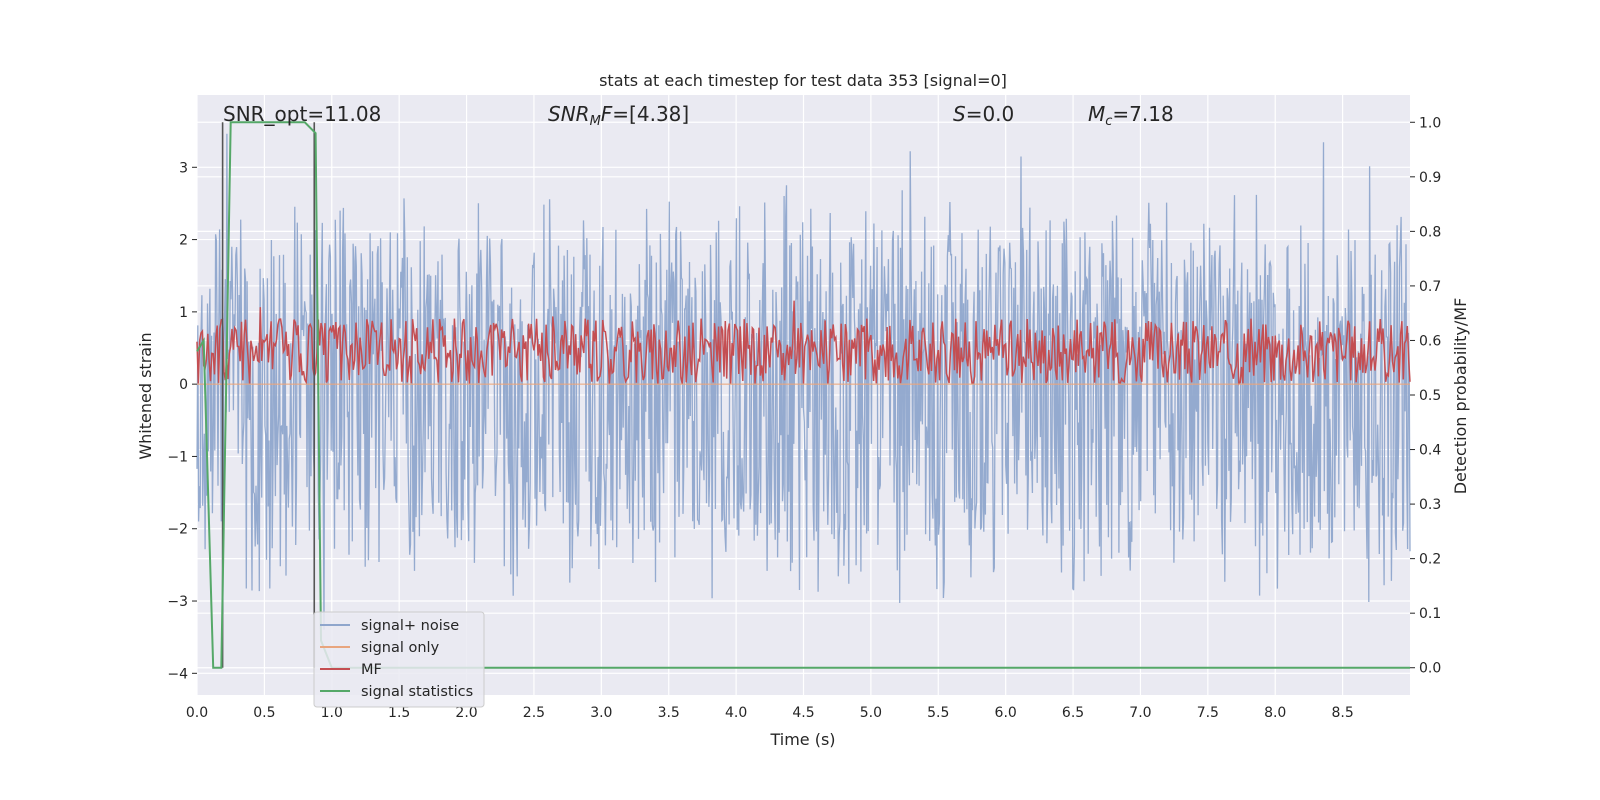 The height and width of the screenshot is (800, 1600). Describe the element at coordinates (736, 713) in the screenshot. I see `x-tick-label: 4.0` at that location.